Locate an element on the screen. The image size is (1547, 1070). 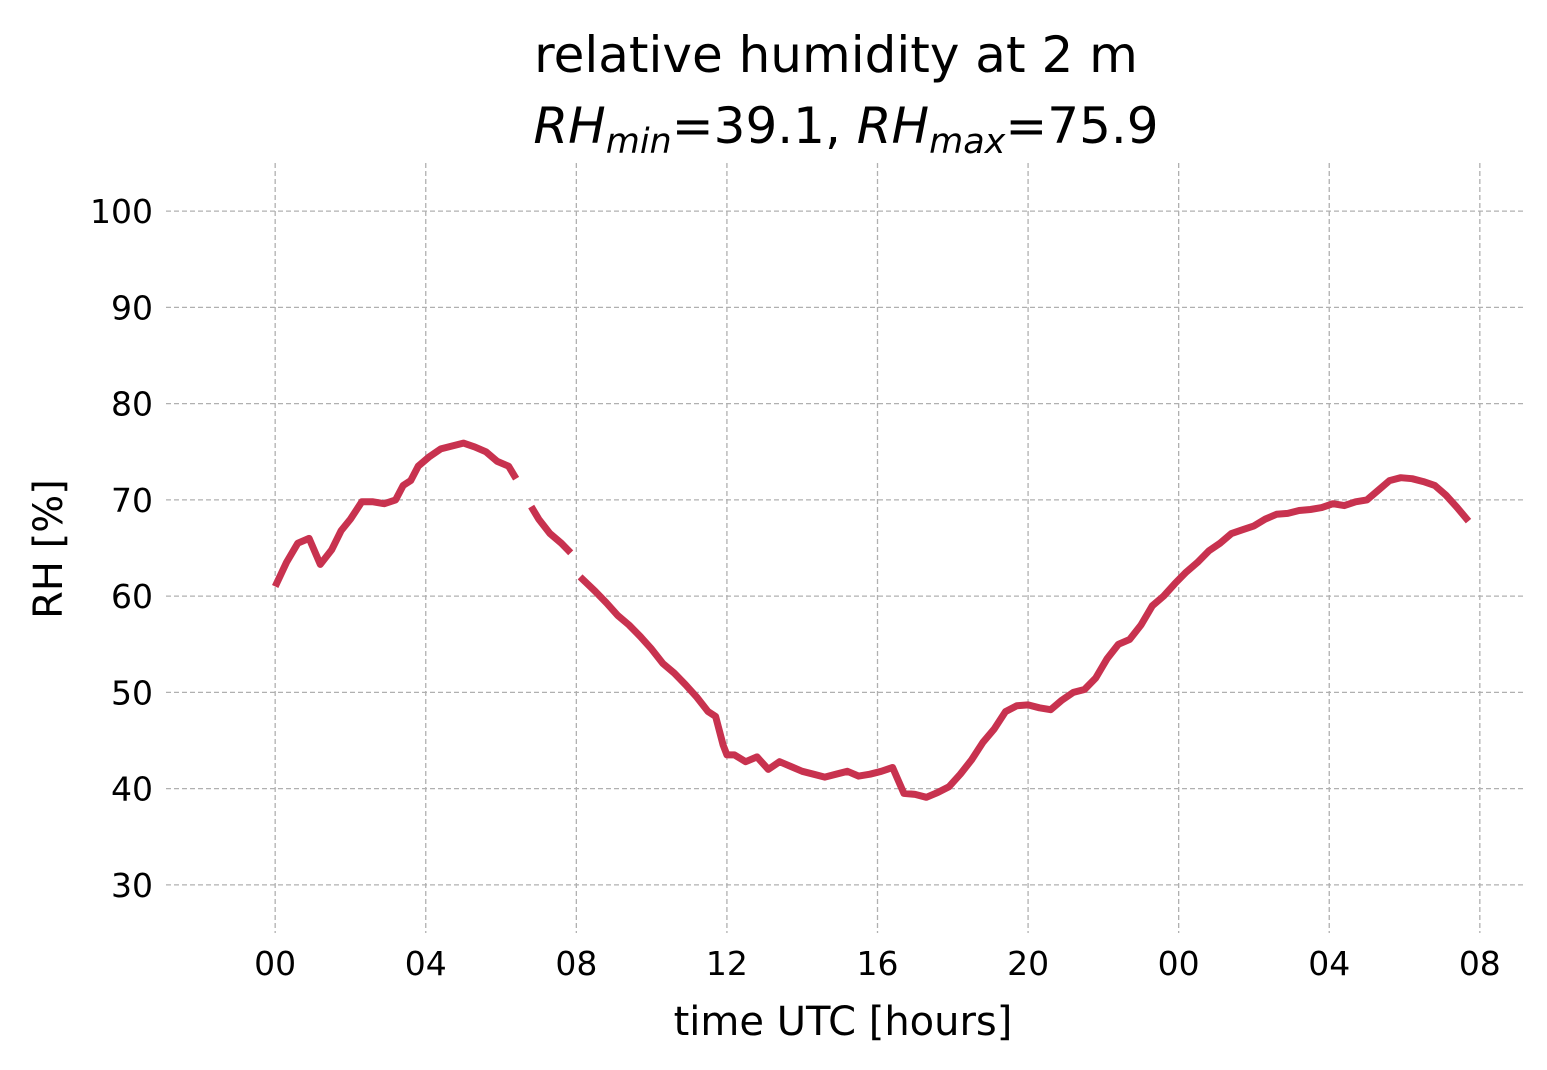
y-tick-label: 40 is located at coordinates (132, 789).